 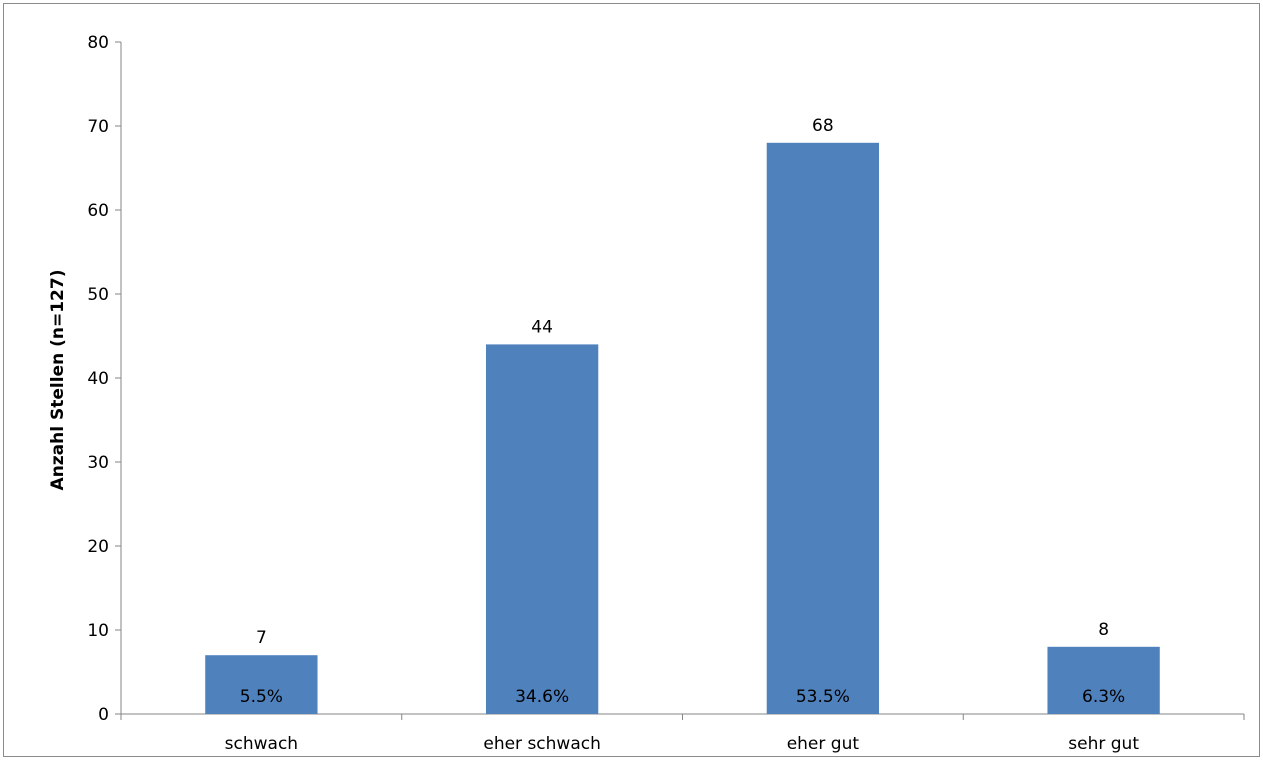 What do you see at coordinates (98, 631) in the screenshot?
I see `y-tick-label: 10` at bounding box center [98, 631].